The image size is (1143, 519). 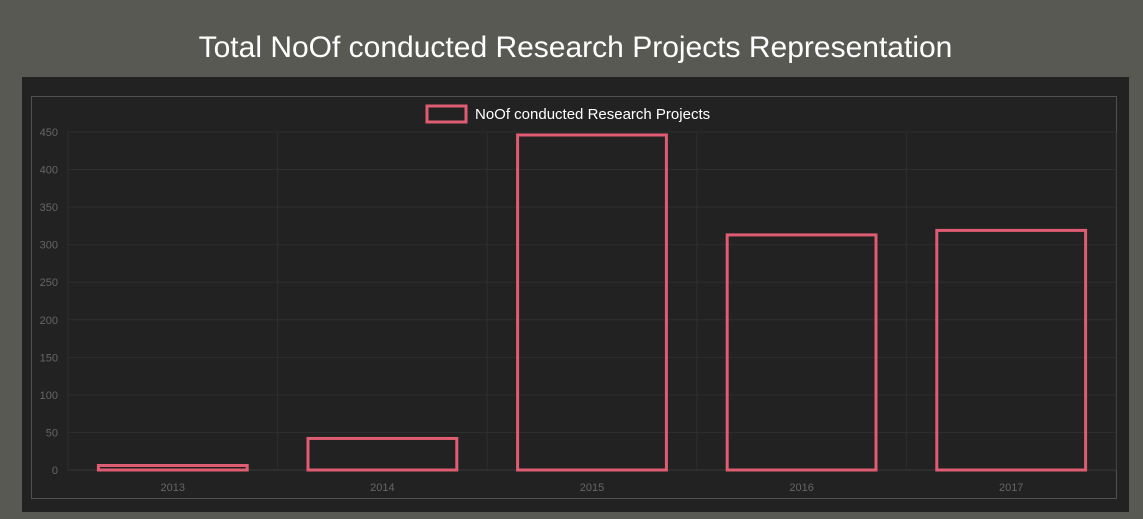 I want to click on y-tick-label: 100, so click(x=49, y=396).